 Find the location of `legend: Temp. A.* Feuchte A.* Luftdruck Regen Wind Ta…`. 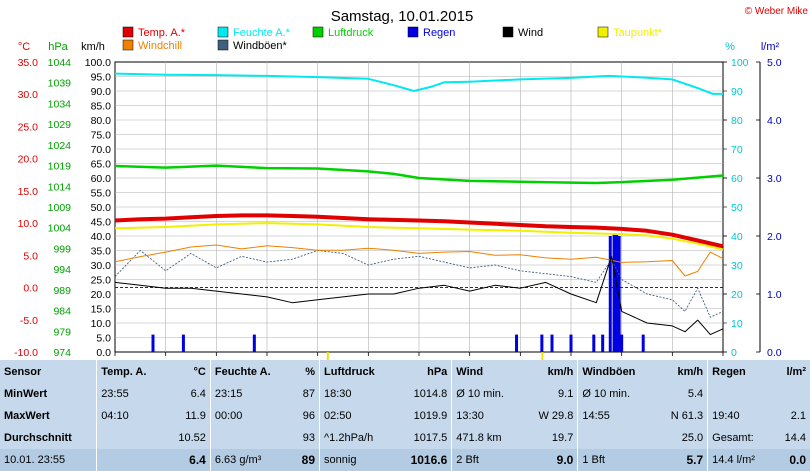

legend: Temp. A.* Feuchte A.* Luftdruck Regen Wind Ta… is located at coordinates (392, 39).